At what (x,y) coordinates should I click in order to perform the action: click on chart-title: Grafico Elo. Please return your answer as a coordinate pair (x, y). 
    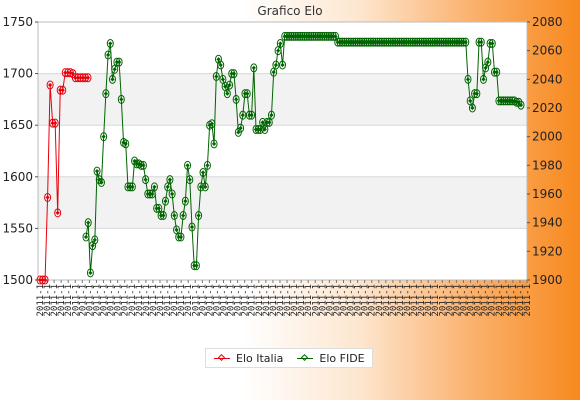
    Looking at the image, I should click on (290, 11).